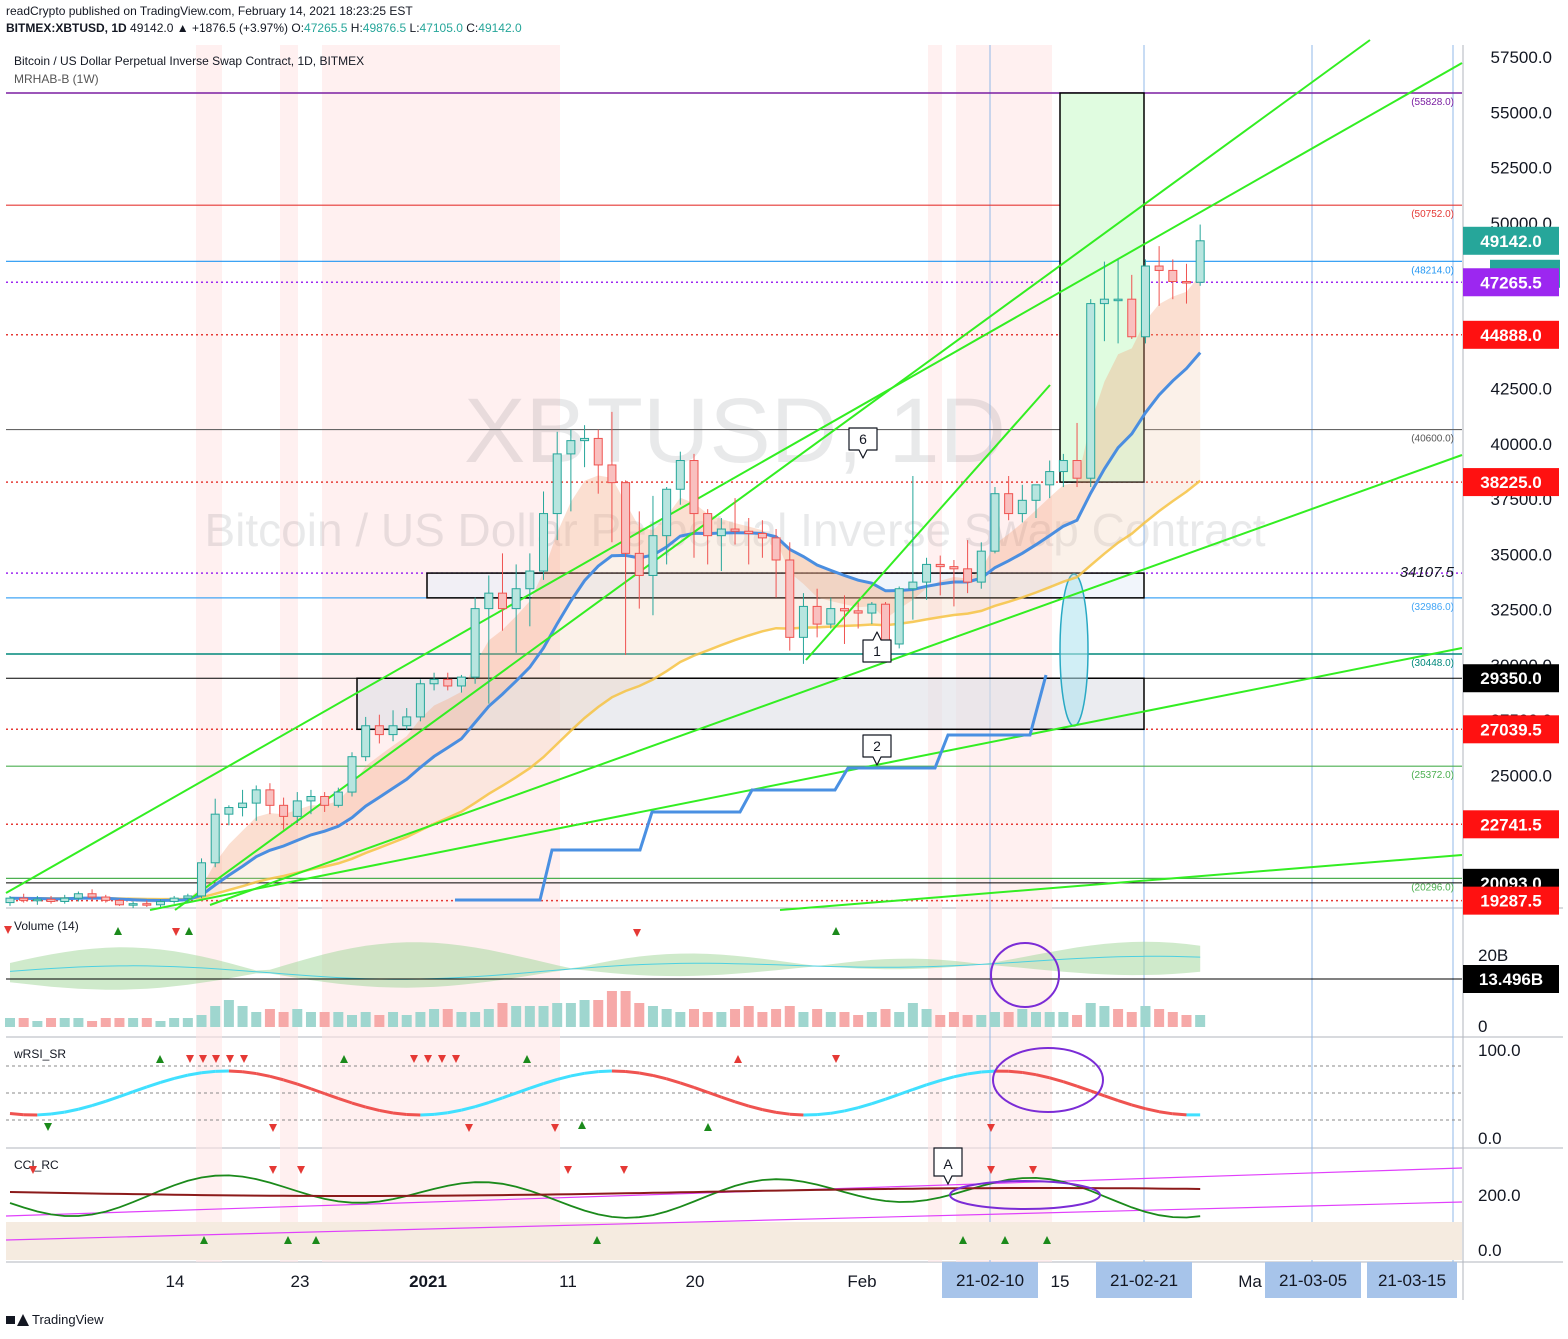  Describe the element at coordinates (928, 522) in the screenshot. I see `trend-line` at that location.